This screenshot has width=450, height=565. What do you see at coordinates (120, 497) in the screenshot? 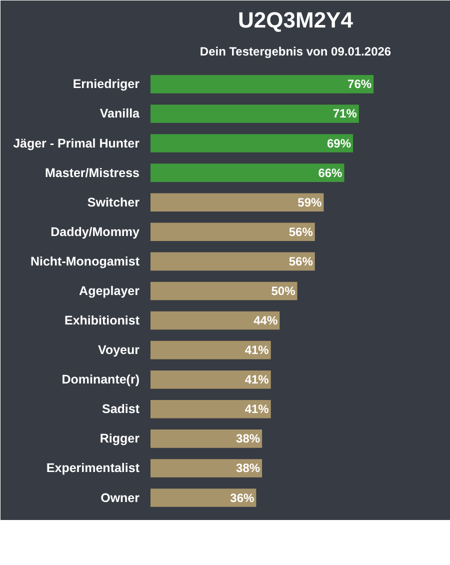
I see `y-tick-label: Owner` at bounding box center [120, 497].